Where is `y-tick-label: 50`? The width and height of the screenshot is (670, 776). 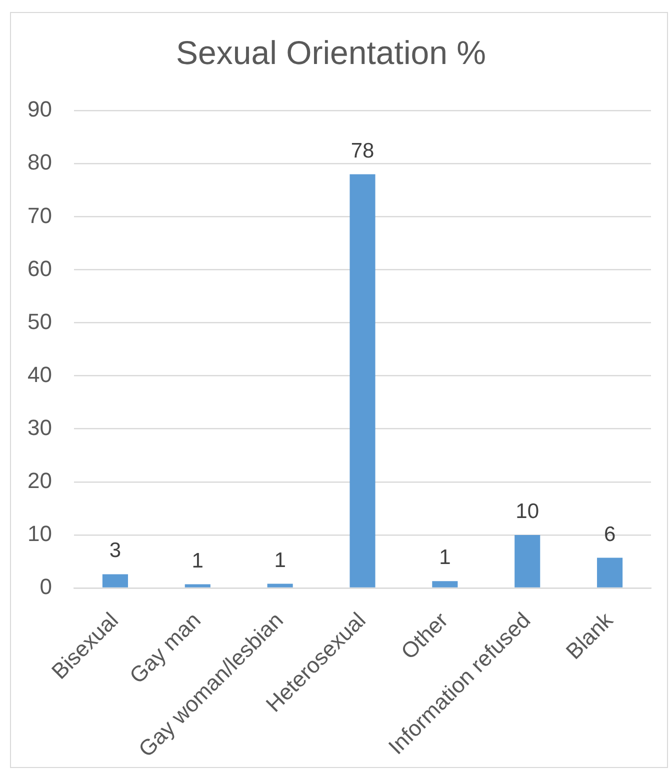 y-tick-label: 50 is located at coordinates (40, 321).